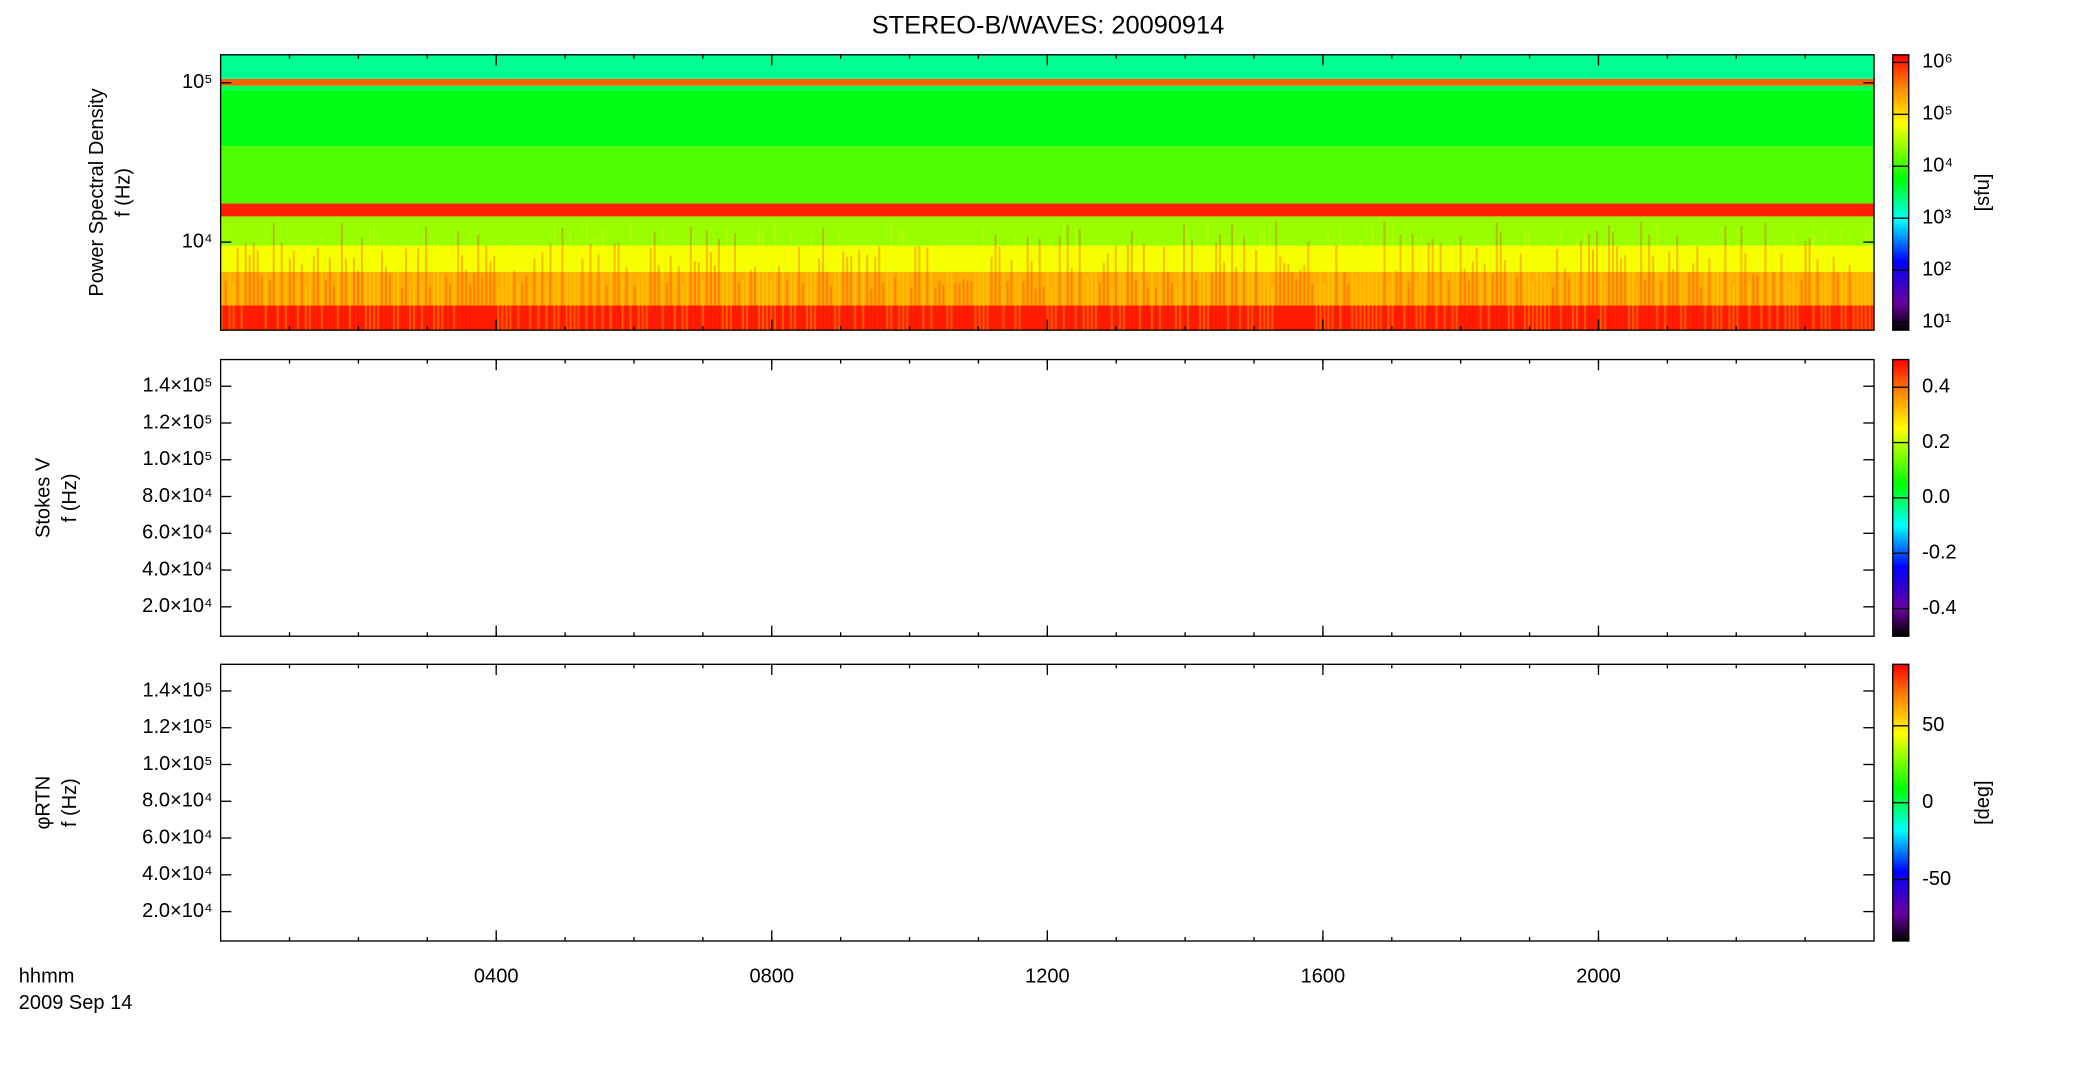 The height and width of the screenshot is (1080, 2096). Describe the element at coordinates (1598, 976) in the screenshot. I see `x-tick-label: 2000` at that location.